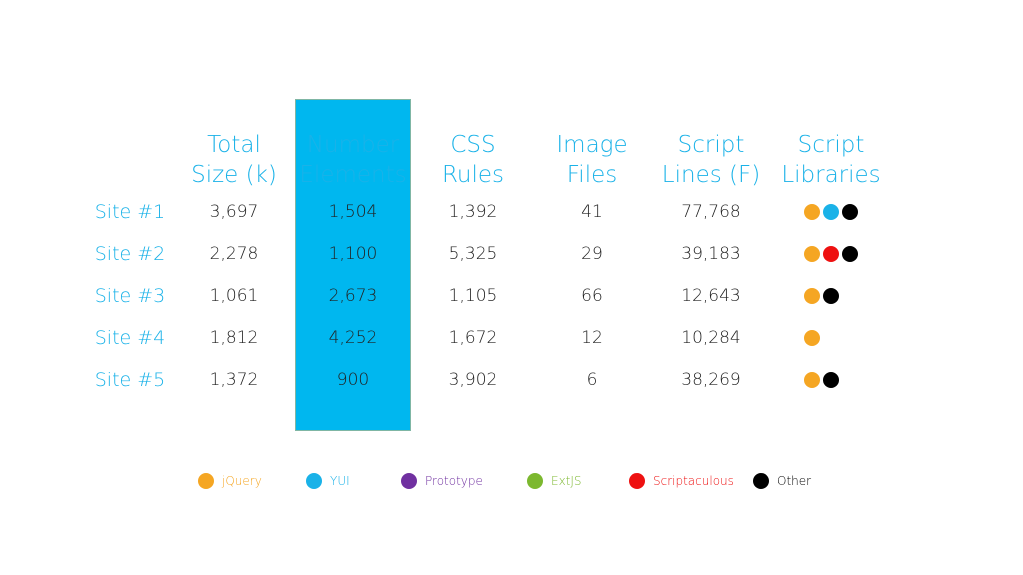 The height and width of the screenshot is (575, 1023). I want to click on row-site-label: Site #5, so click(130, 380).